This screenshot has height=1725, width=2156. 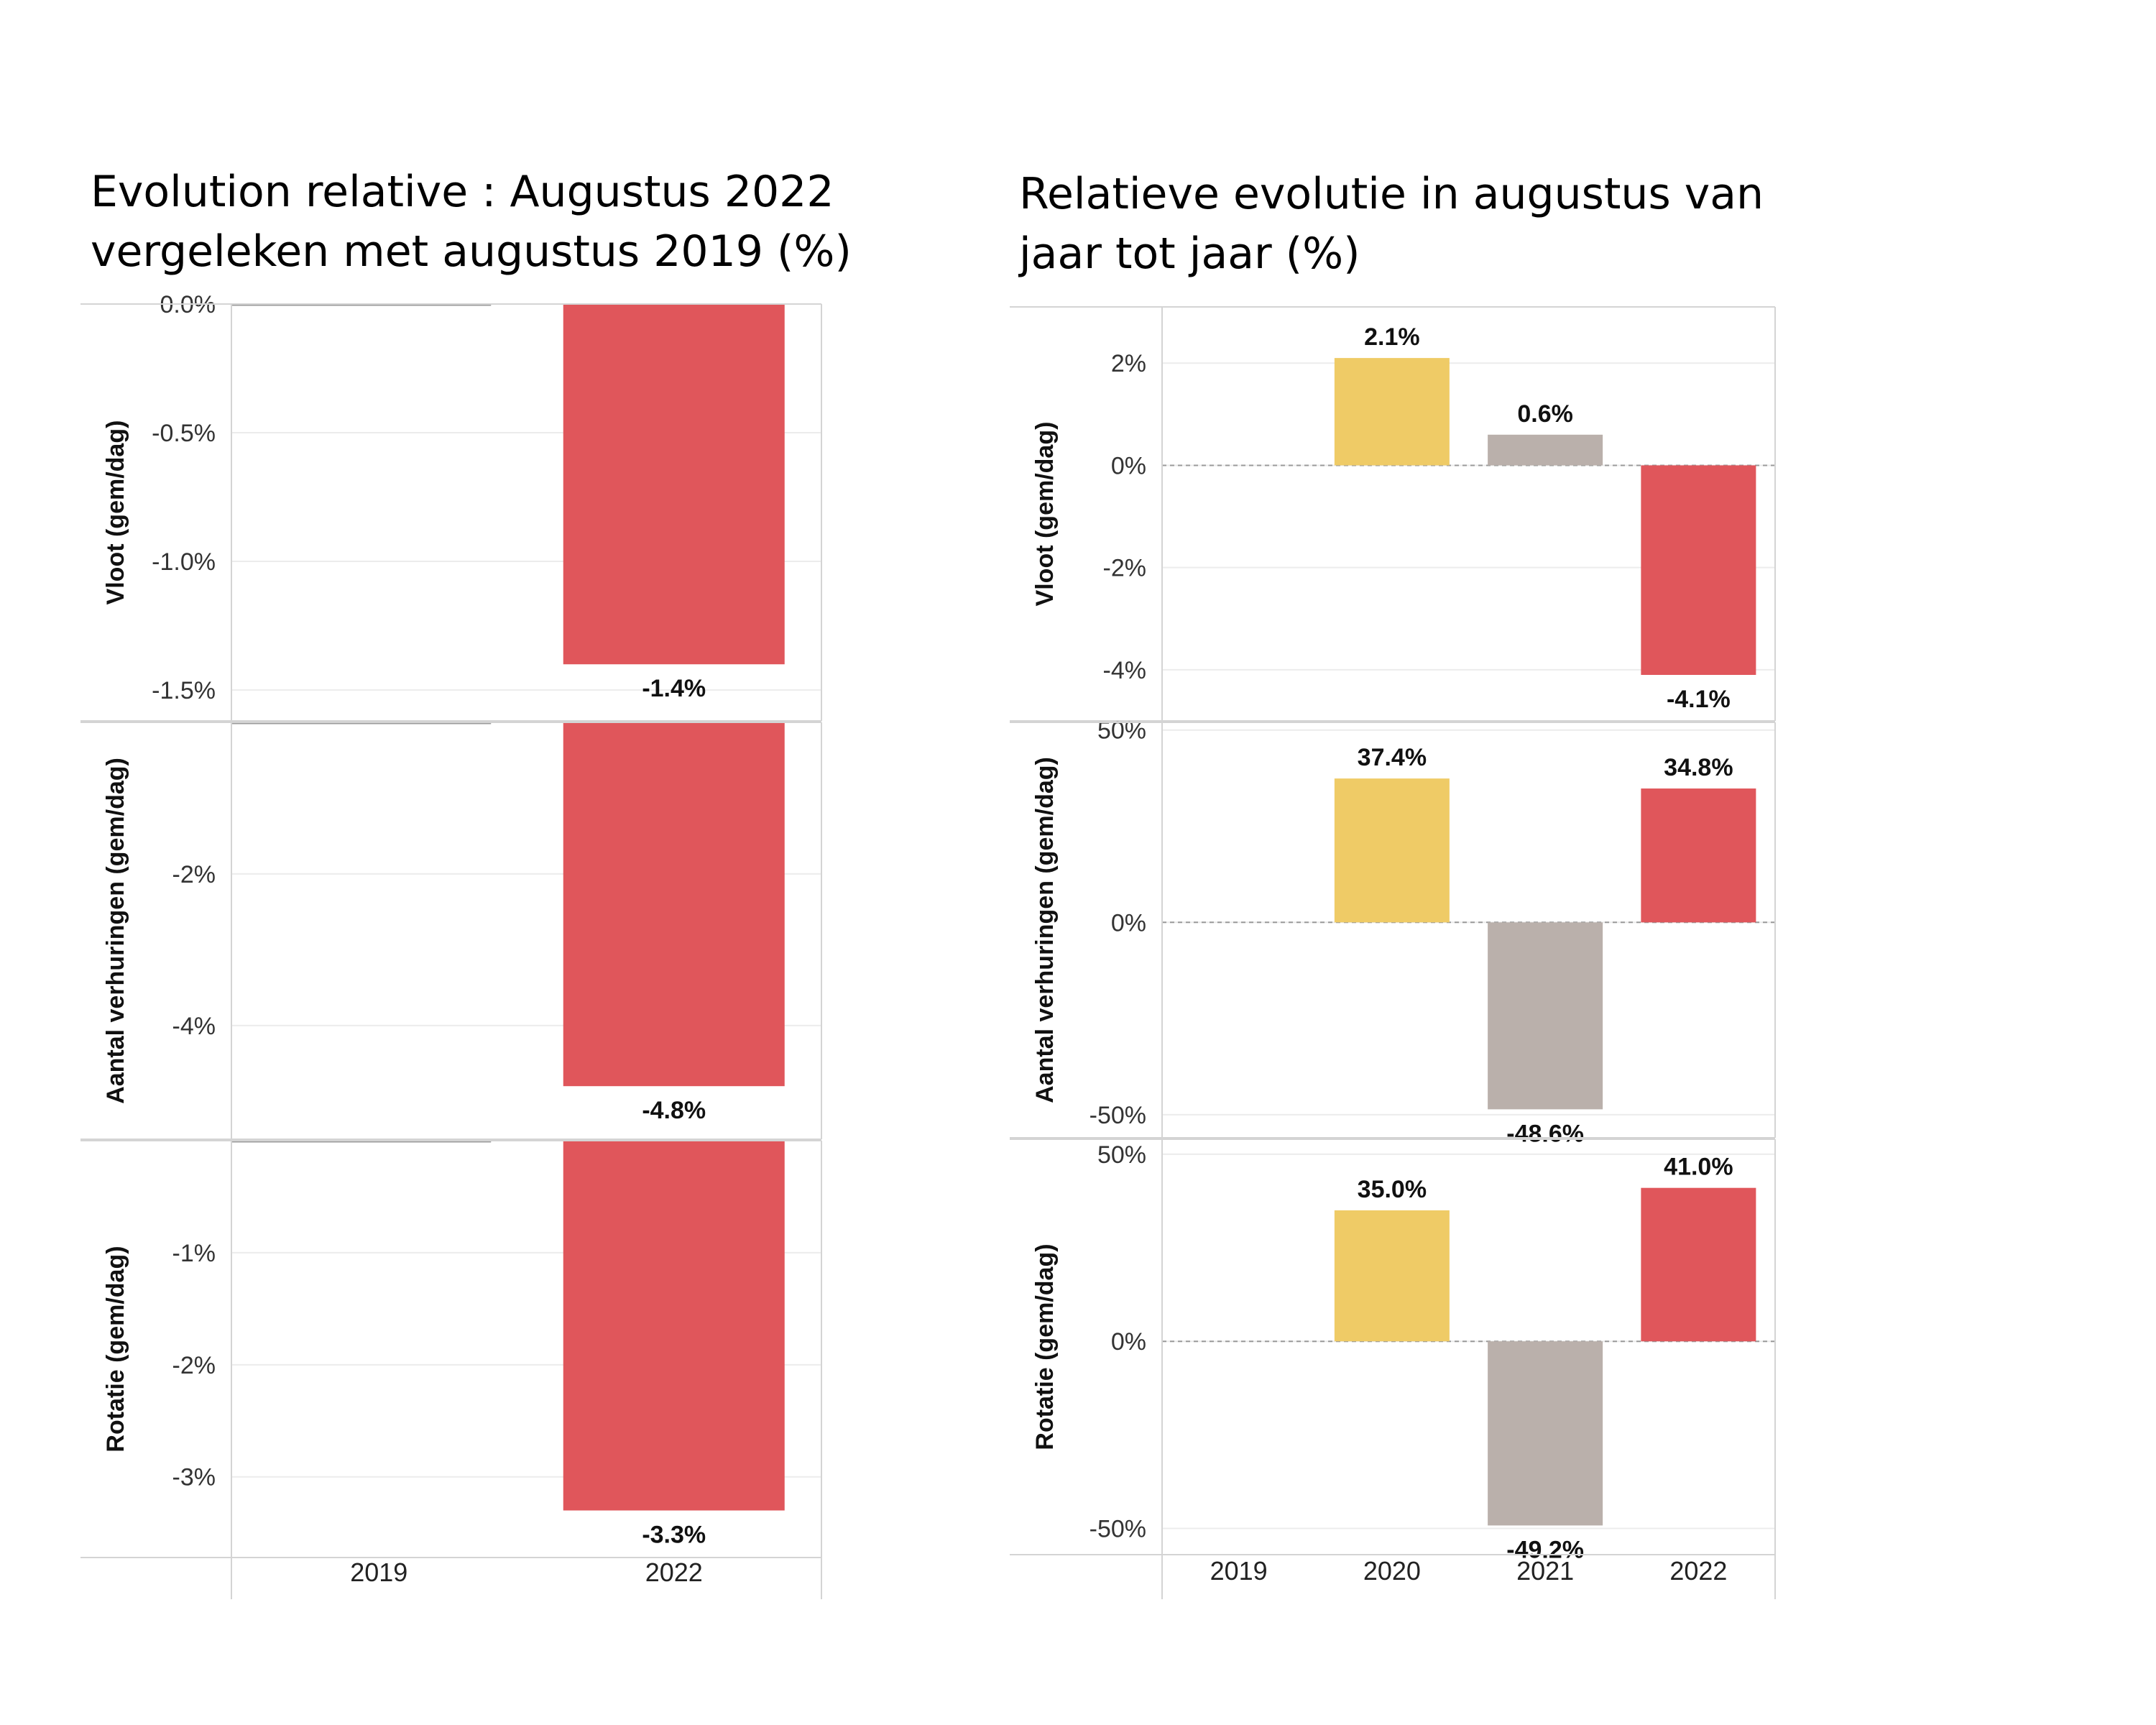 I want to click on right-panel-1: 2% 0% -2% -4% 2.1% 0.6% -4.1% Vloot (gem/dag), so click(x=1393, y=514).